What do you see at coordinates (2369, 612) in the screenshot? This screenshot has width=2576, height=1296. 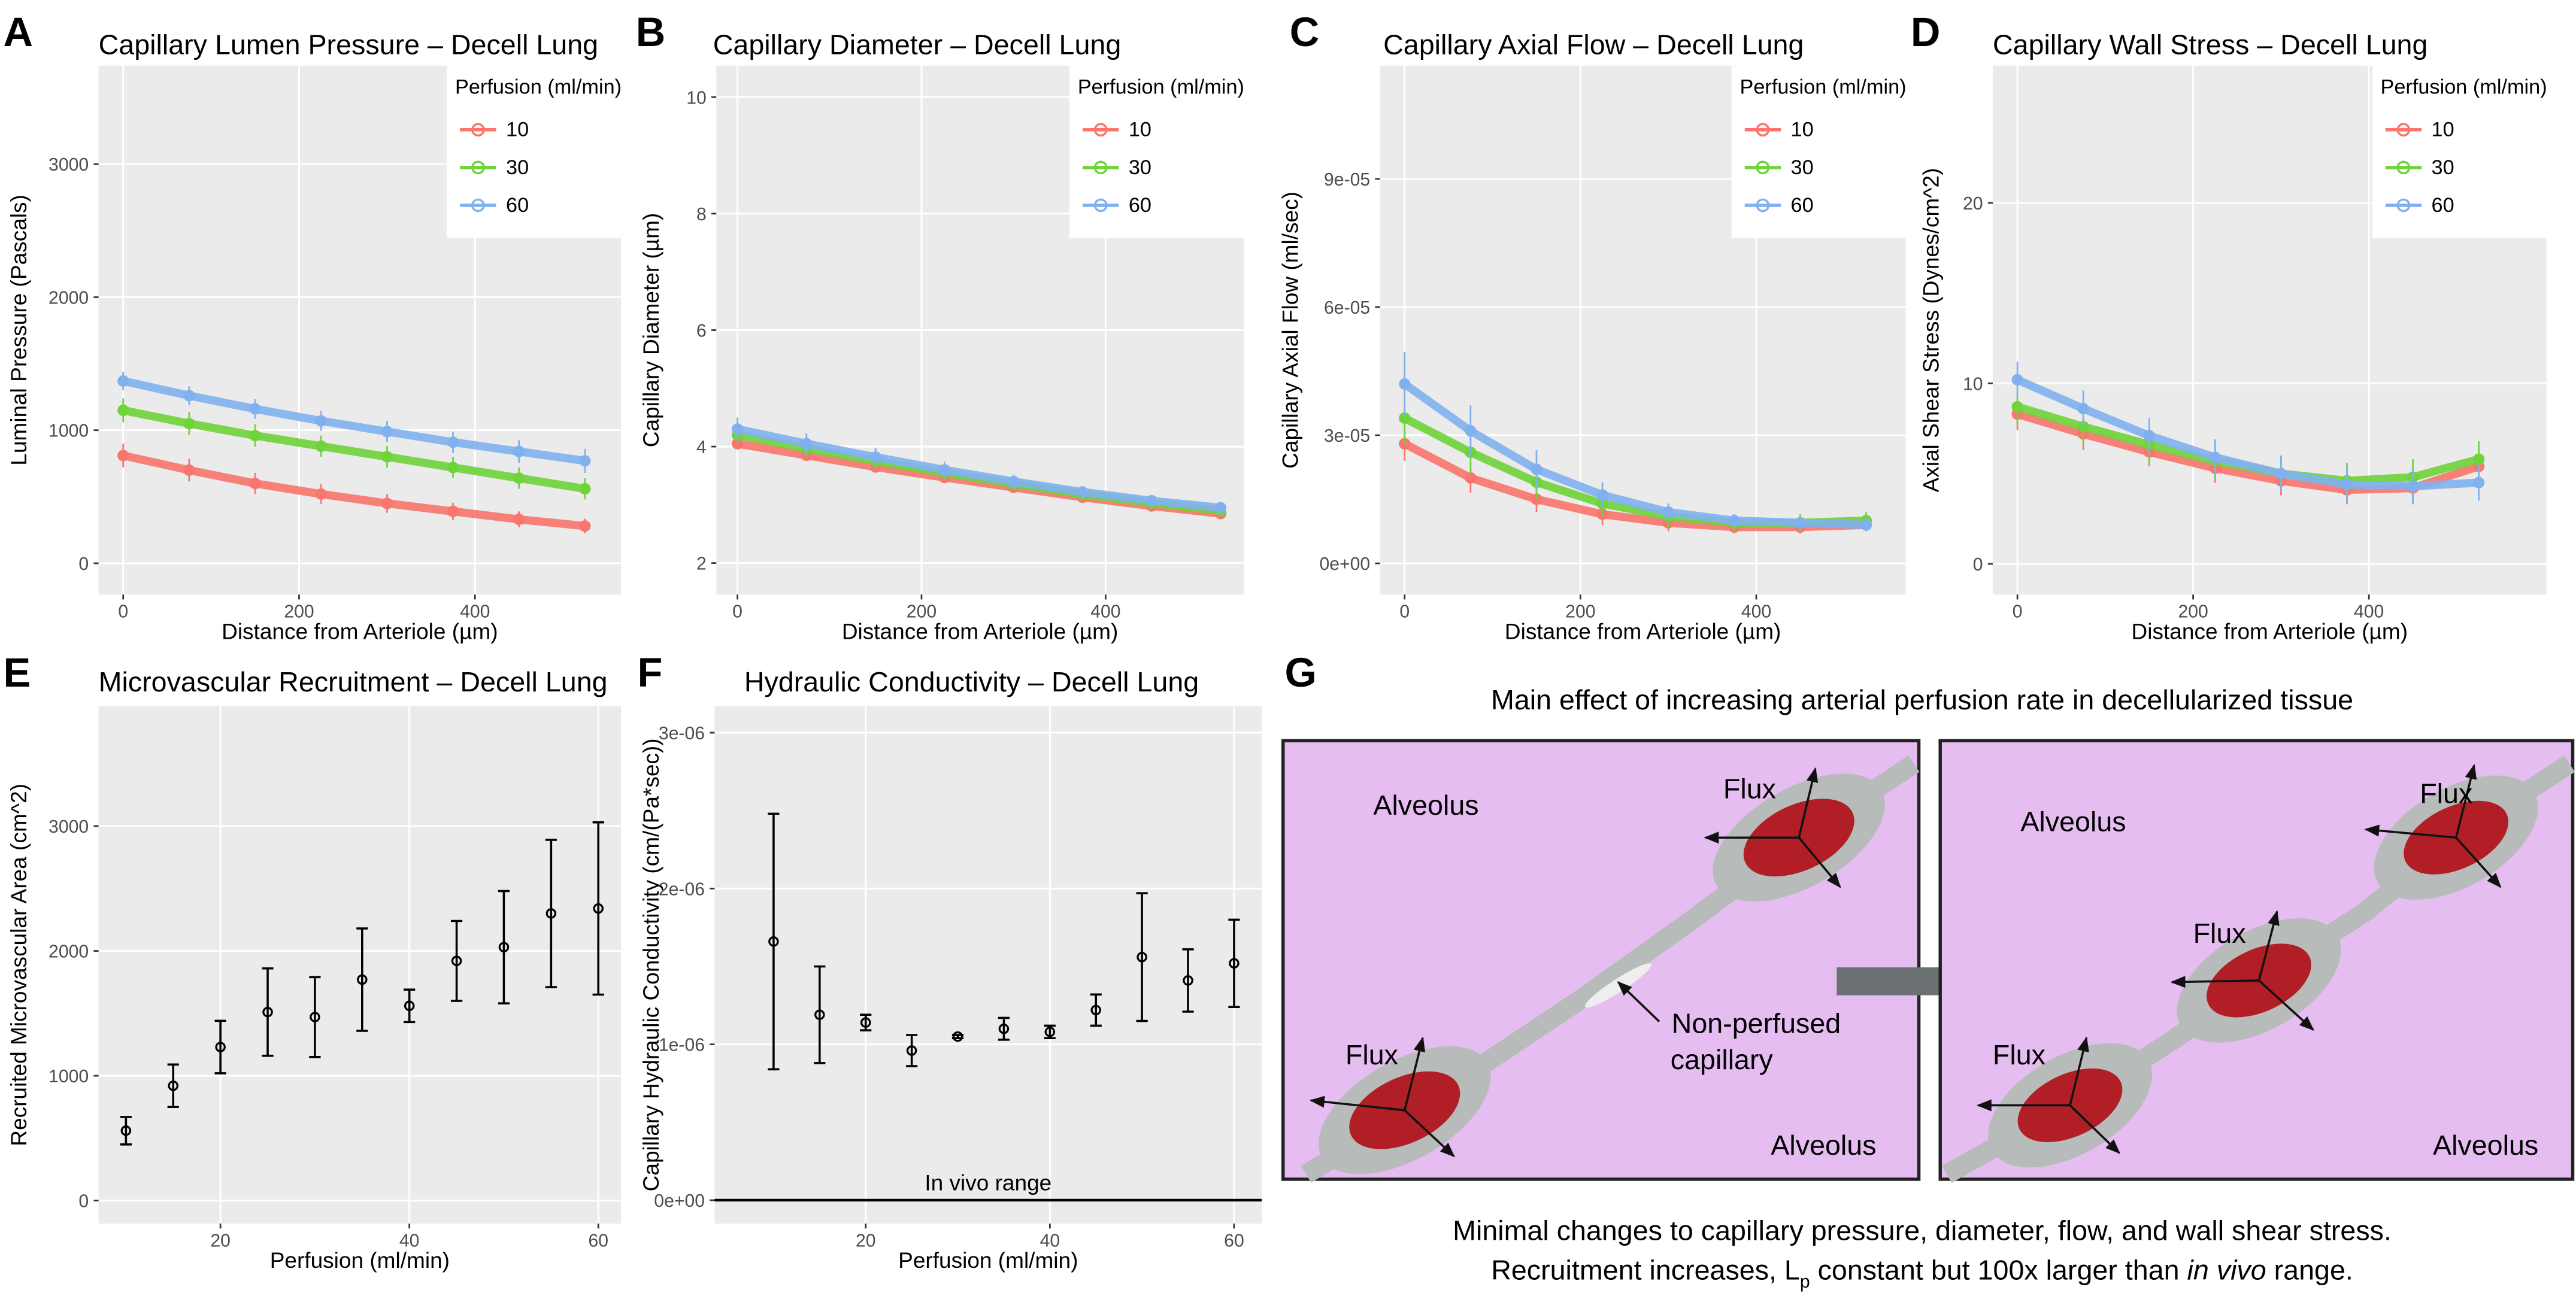 I see `x-tick-label: 400` at bounding box center [2369, 612].